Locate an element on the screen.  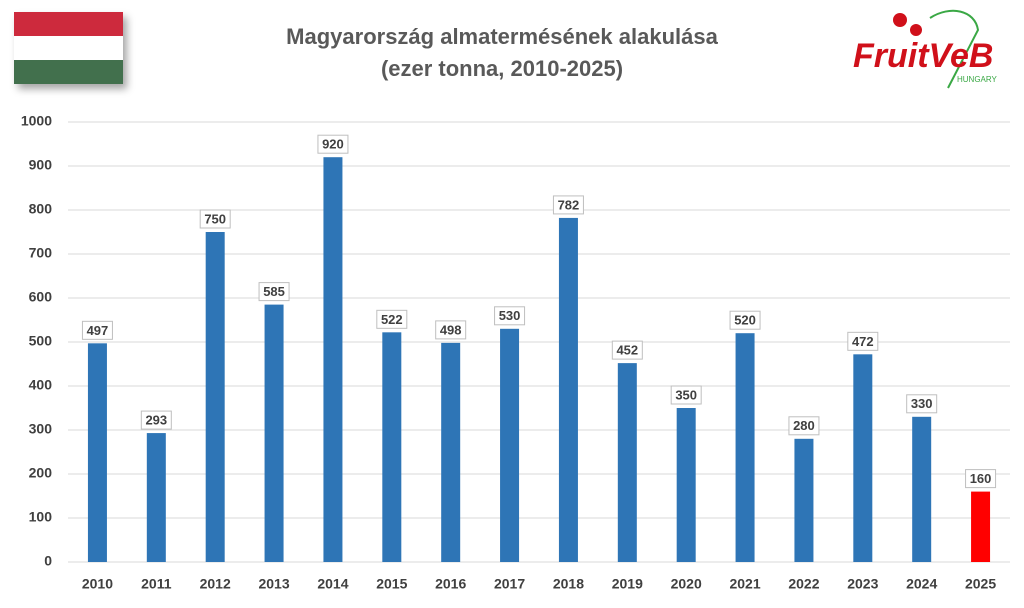
value-label: 330 is located at coordinates (922, 403).